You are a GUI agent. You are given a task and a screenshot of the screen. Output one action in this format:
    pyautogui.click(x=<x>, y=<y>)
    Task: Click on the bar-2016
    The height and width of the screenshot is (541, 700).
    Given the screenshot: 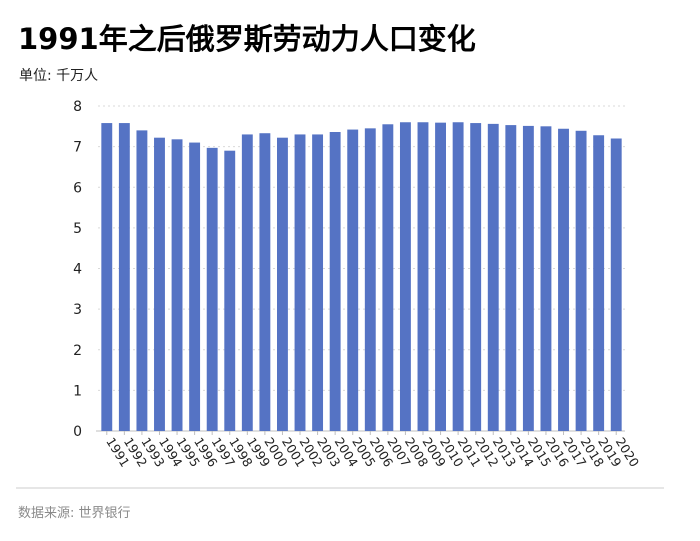 What is the action you would take?
    pyautogui.click(x=546, y=278)
    